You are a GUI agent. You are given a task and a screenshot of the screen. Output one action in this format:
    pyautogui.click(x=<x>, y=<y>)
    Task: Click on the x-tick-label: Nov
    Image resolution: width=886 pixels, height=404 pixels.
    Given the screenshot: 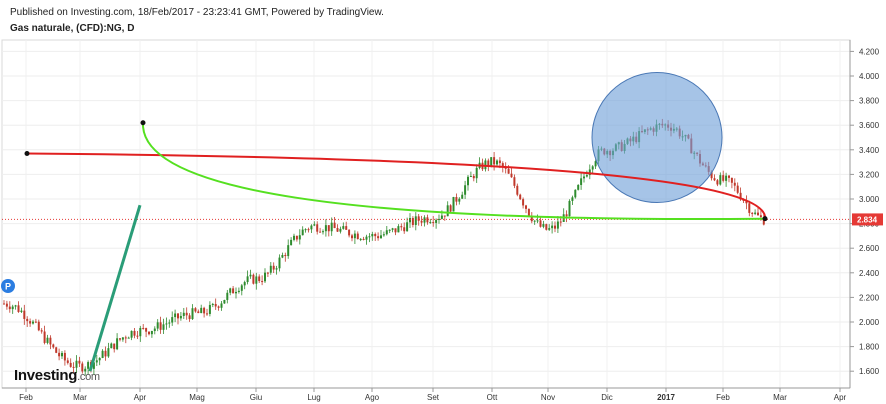 What is the action you would take?
    pyautogui.click(x=548, y=397)
    